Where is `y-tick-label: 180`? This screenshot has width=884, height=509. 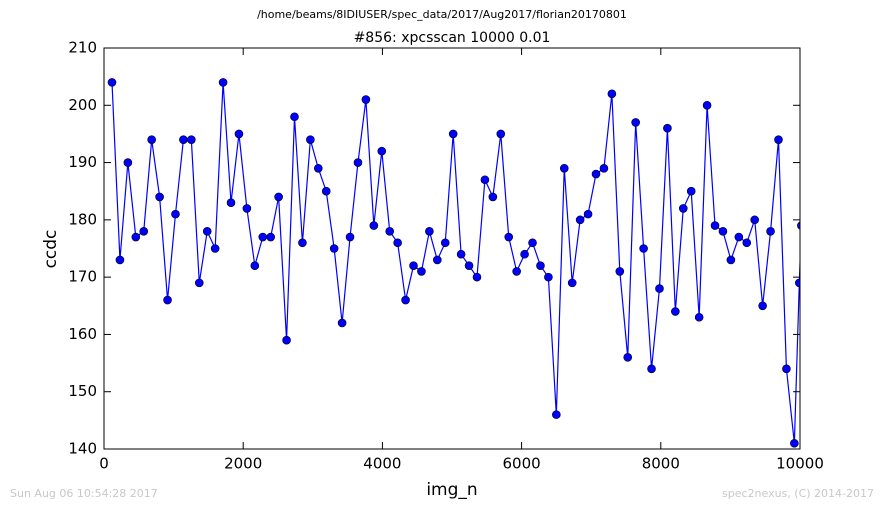 y-tick-label: 180 is located at coordinates (82, 219).